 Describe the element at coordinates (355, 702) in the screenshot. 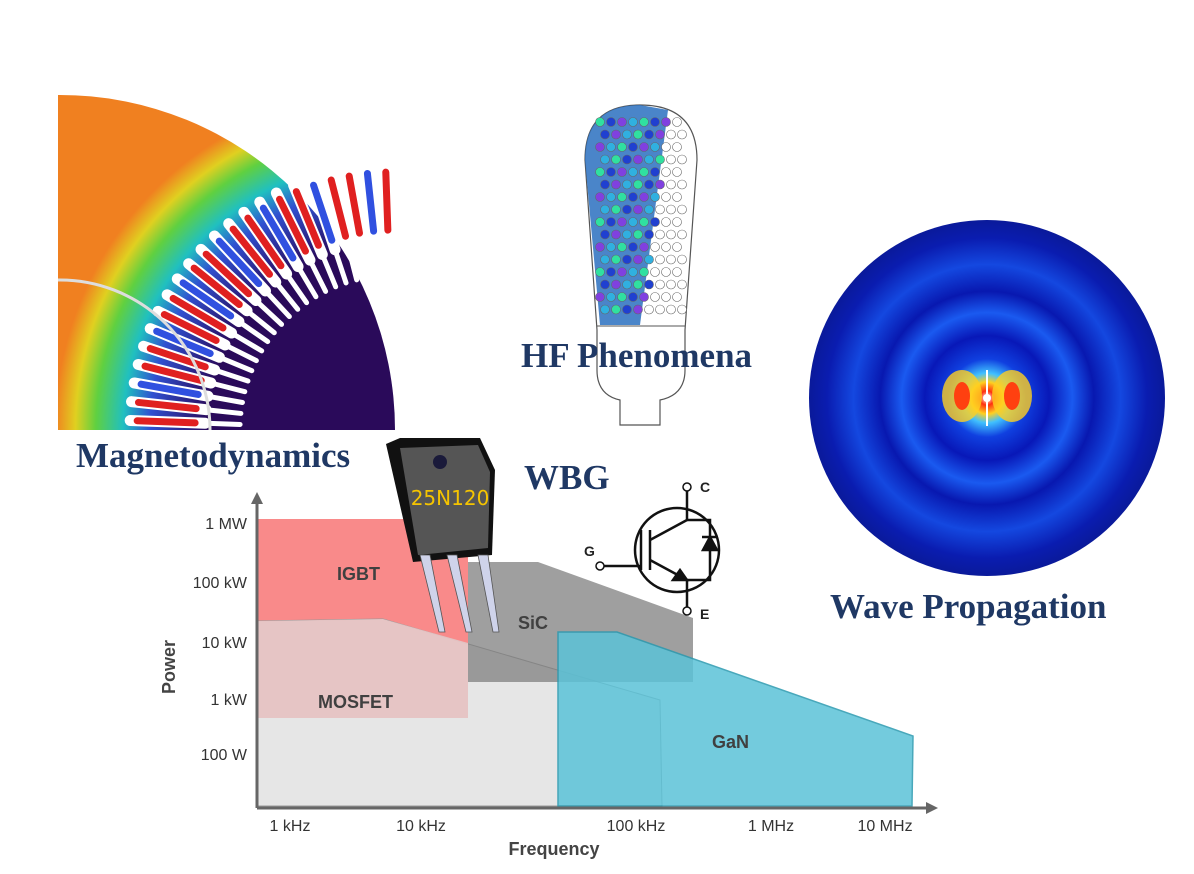

I see `label-mosfet: MOSFET` at that location.